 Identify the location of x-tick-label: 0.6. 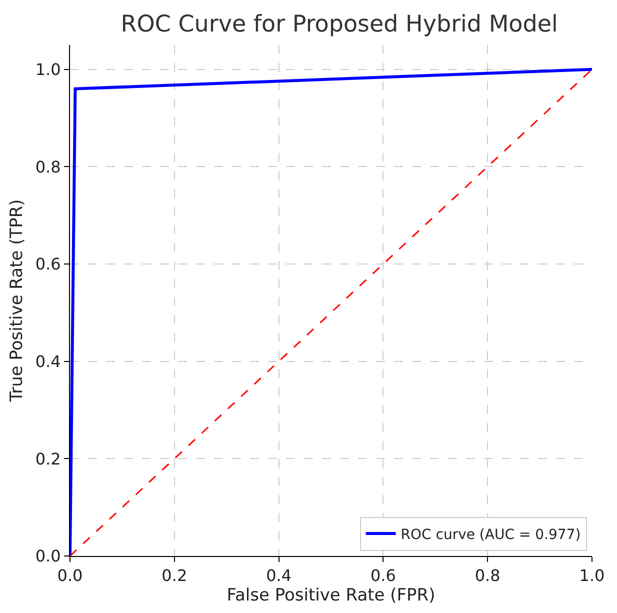
(383, 576).